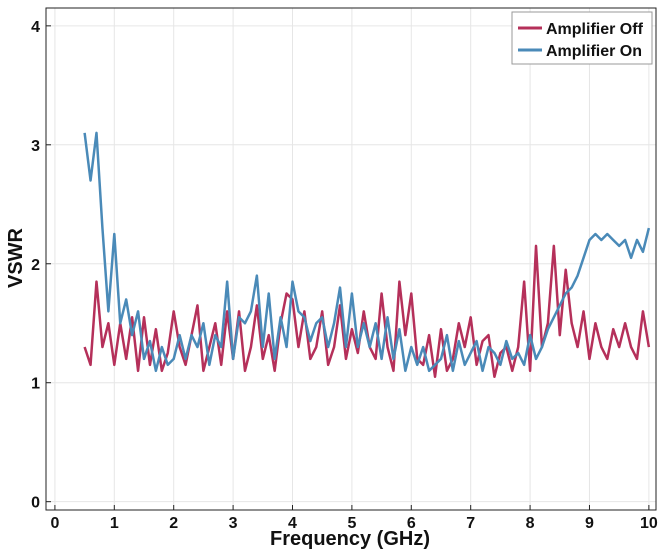 Image resolution: width=664 pixels, height=557 pixels. What do you see at coordinates (594, 51) in the screenshot?
I see `legend-label: Amplifier On` at bounding box center [594, 51].